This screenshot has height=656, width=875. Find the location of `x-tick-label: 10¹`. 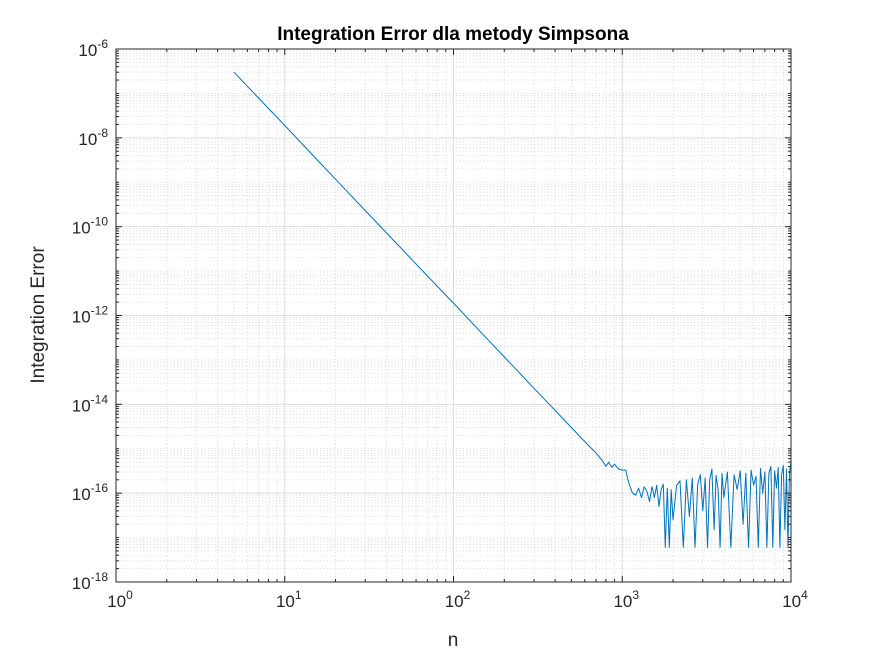

x-tick-label: 10¹ is located at coordinates (289, 599).